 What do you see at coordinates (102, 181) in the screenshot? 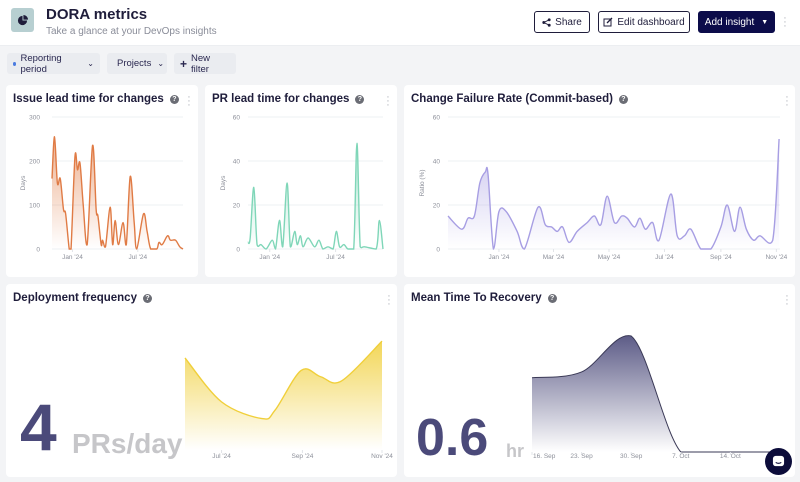
I see `card-issue-lead-time: Issue lead time for changes? · · ·` at bounding box center [102, 181].